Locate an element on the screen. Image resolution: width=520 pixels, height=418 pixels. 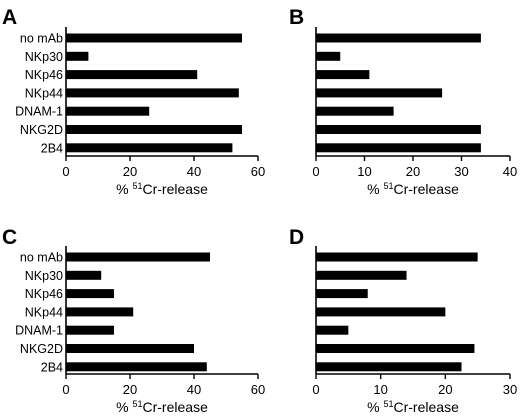
panel-letter-b: B is located at coordinates (296, 17).